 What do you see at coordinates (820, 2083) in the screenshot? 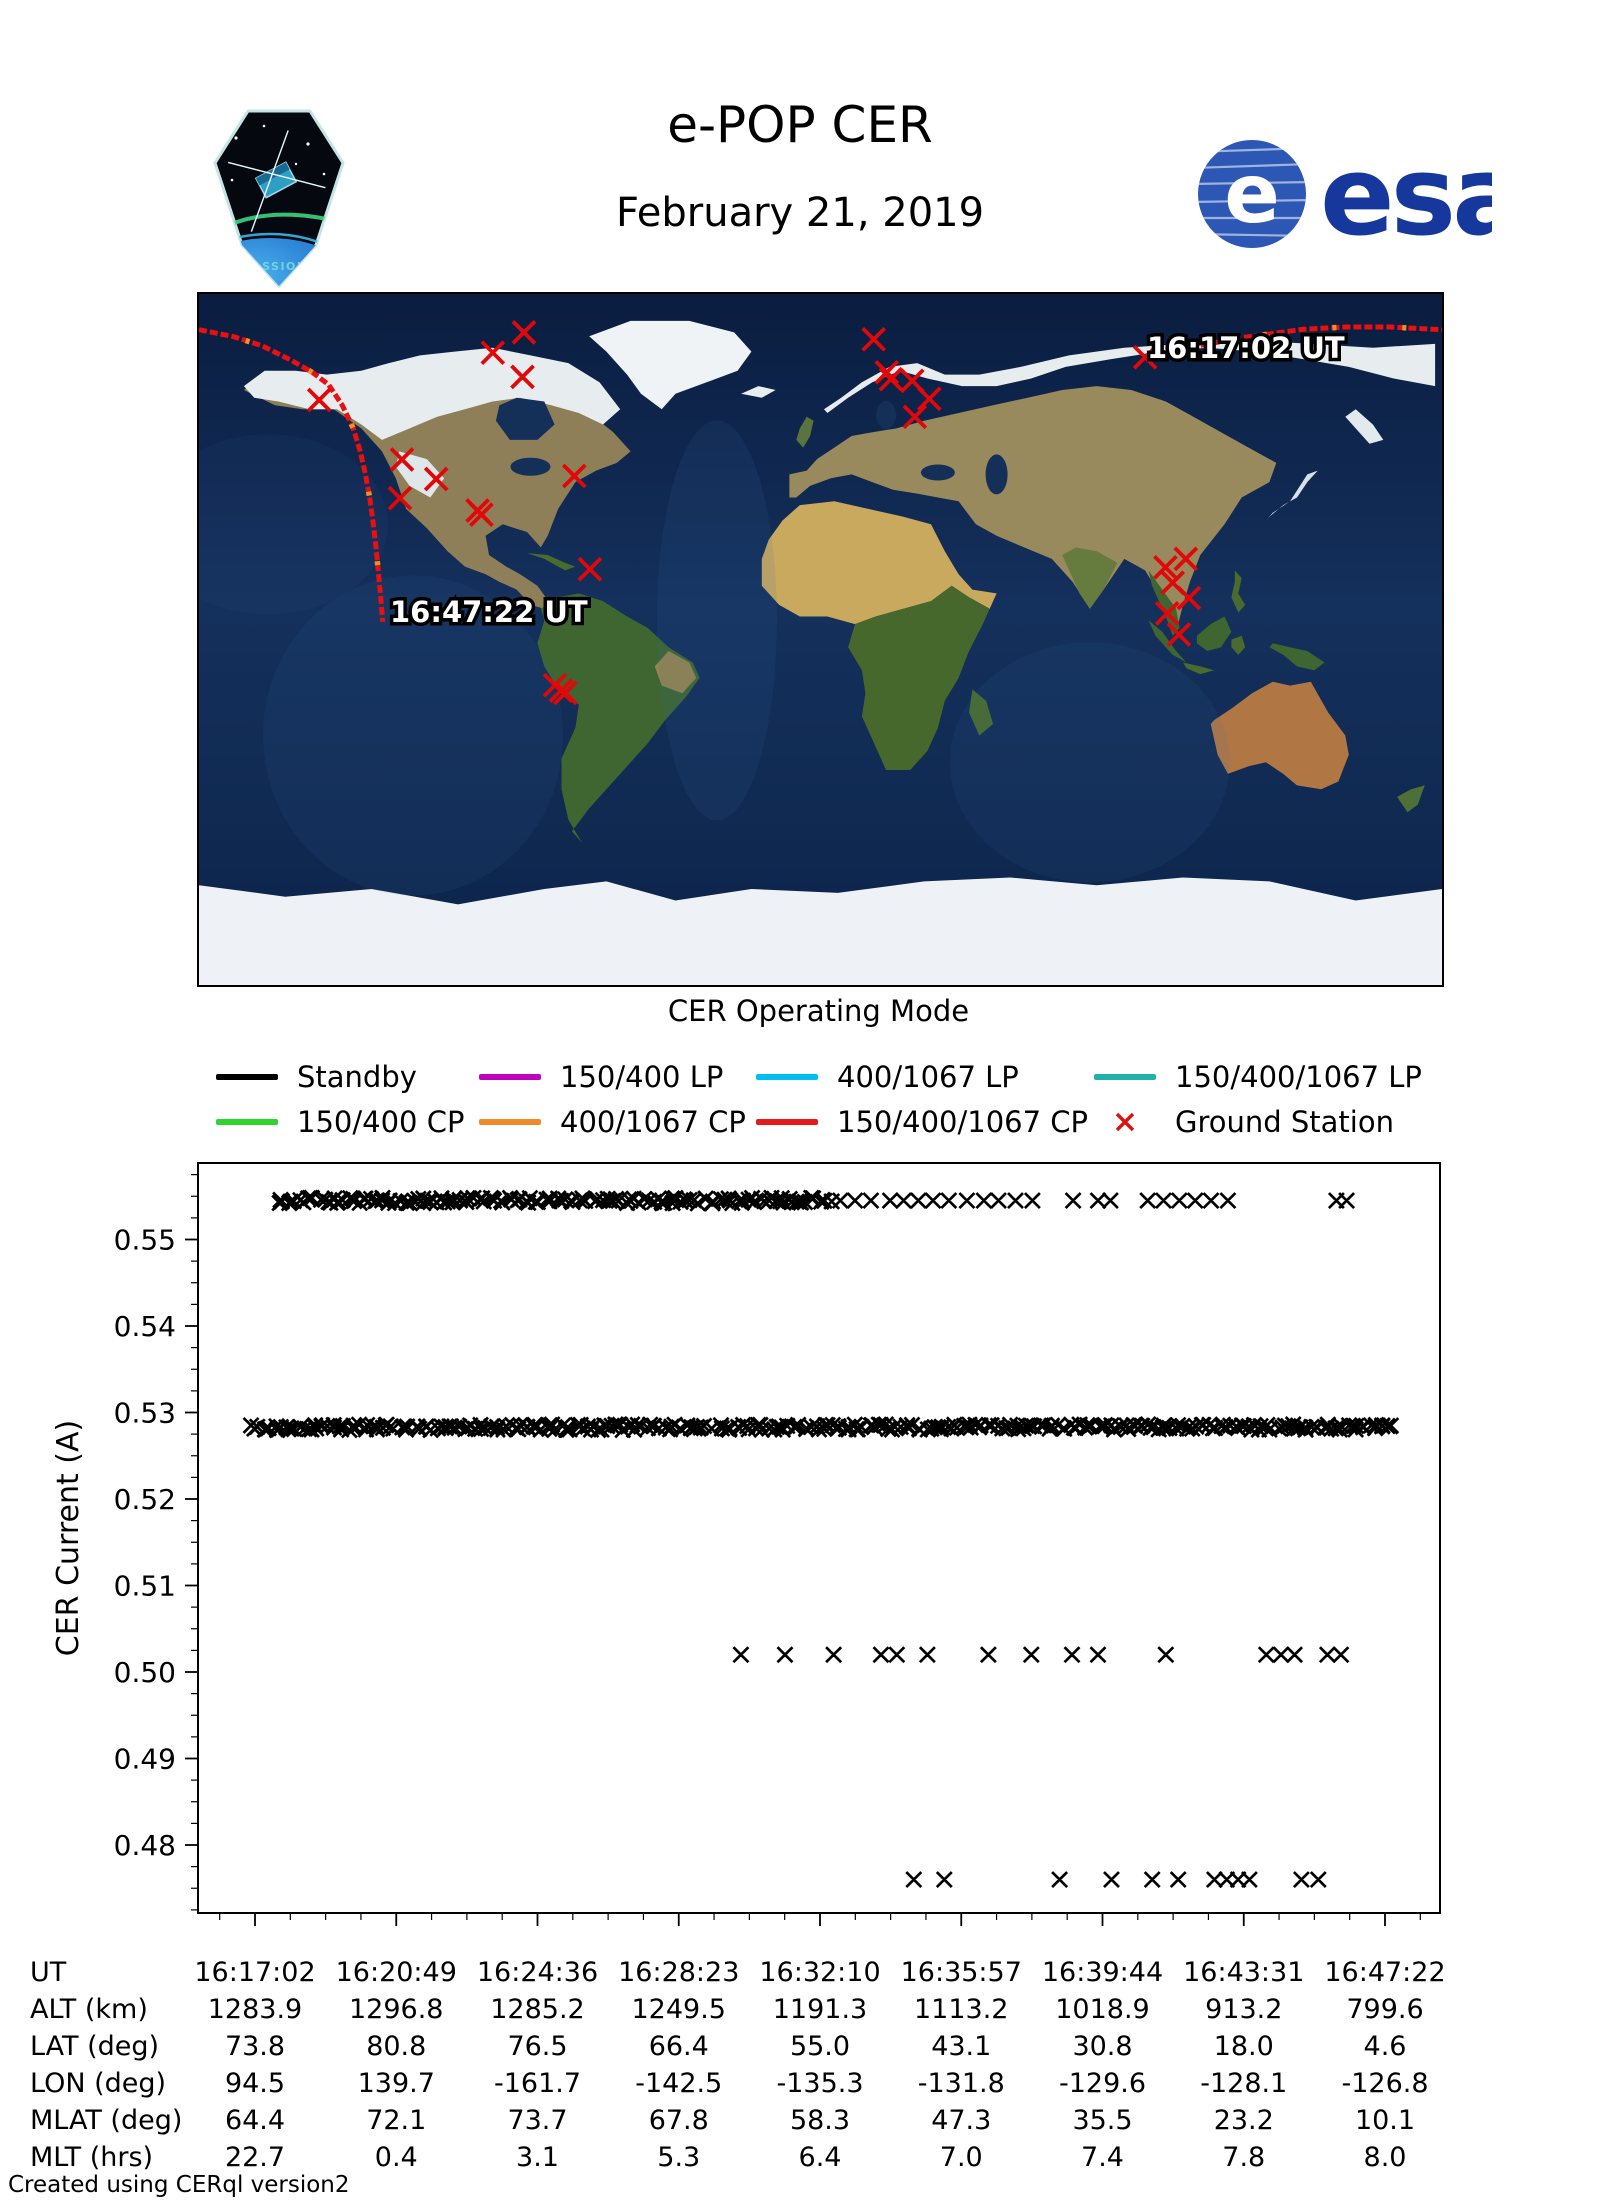
I see `table-cell: -135.3` at bounding box center [820, 2083].